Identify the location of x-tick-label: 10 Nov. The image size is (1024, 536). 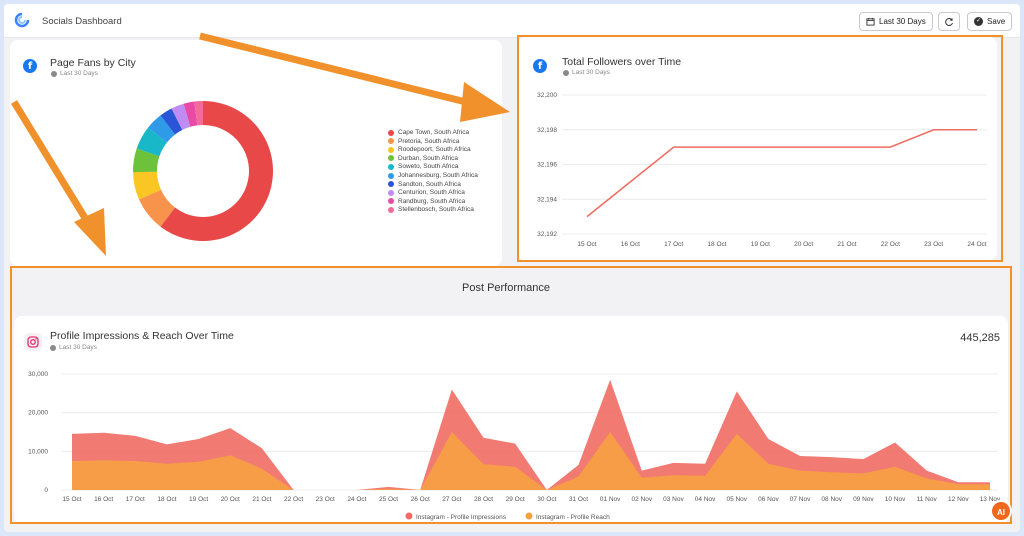
(895, 499).